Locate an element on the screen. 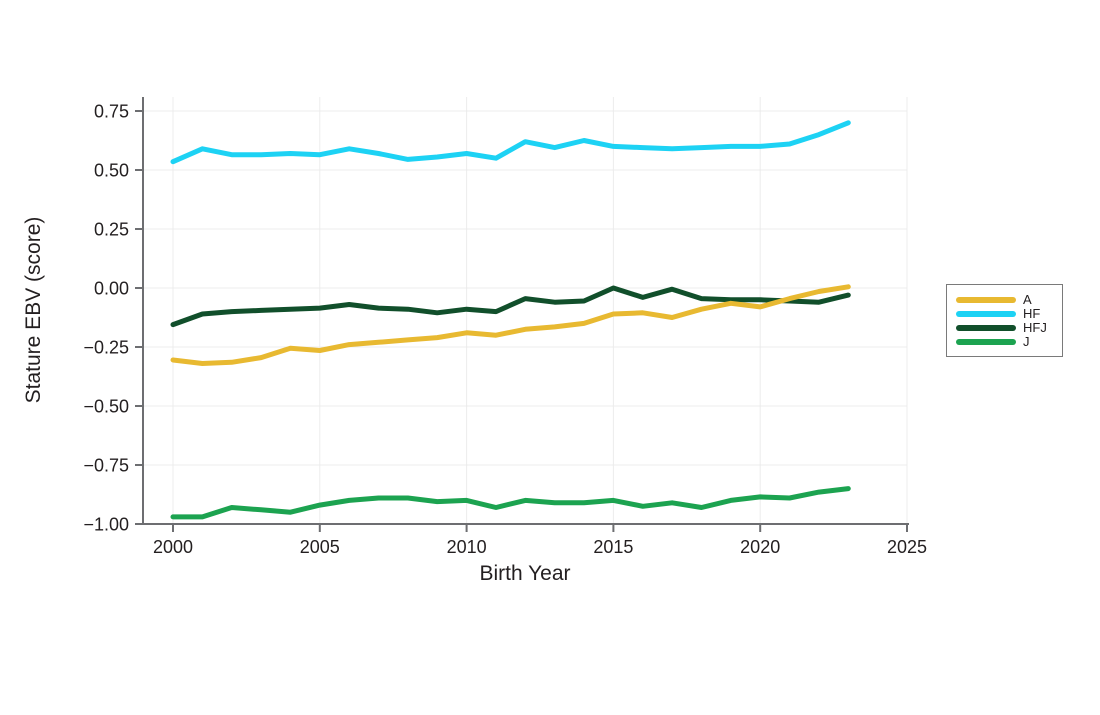  legend-label: A is located at coordinates (1027, 299).